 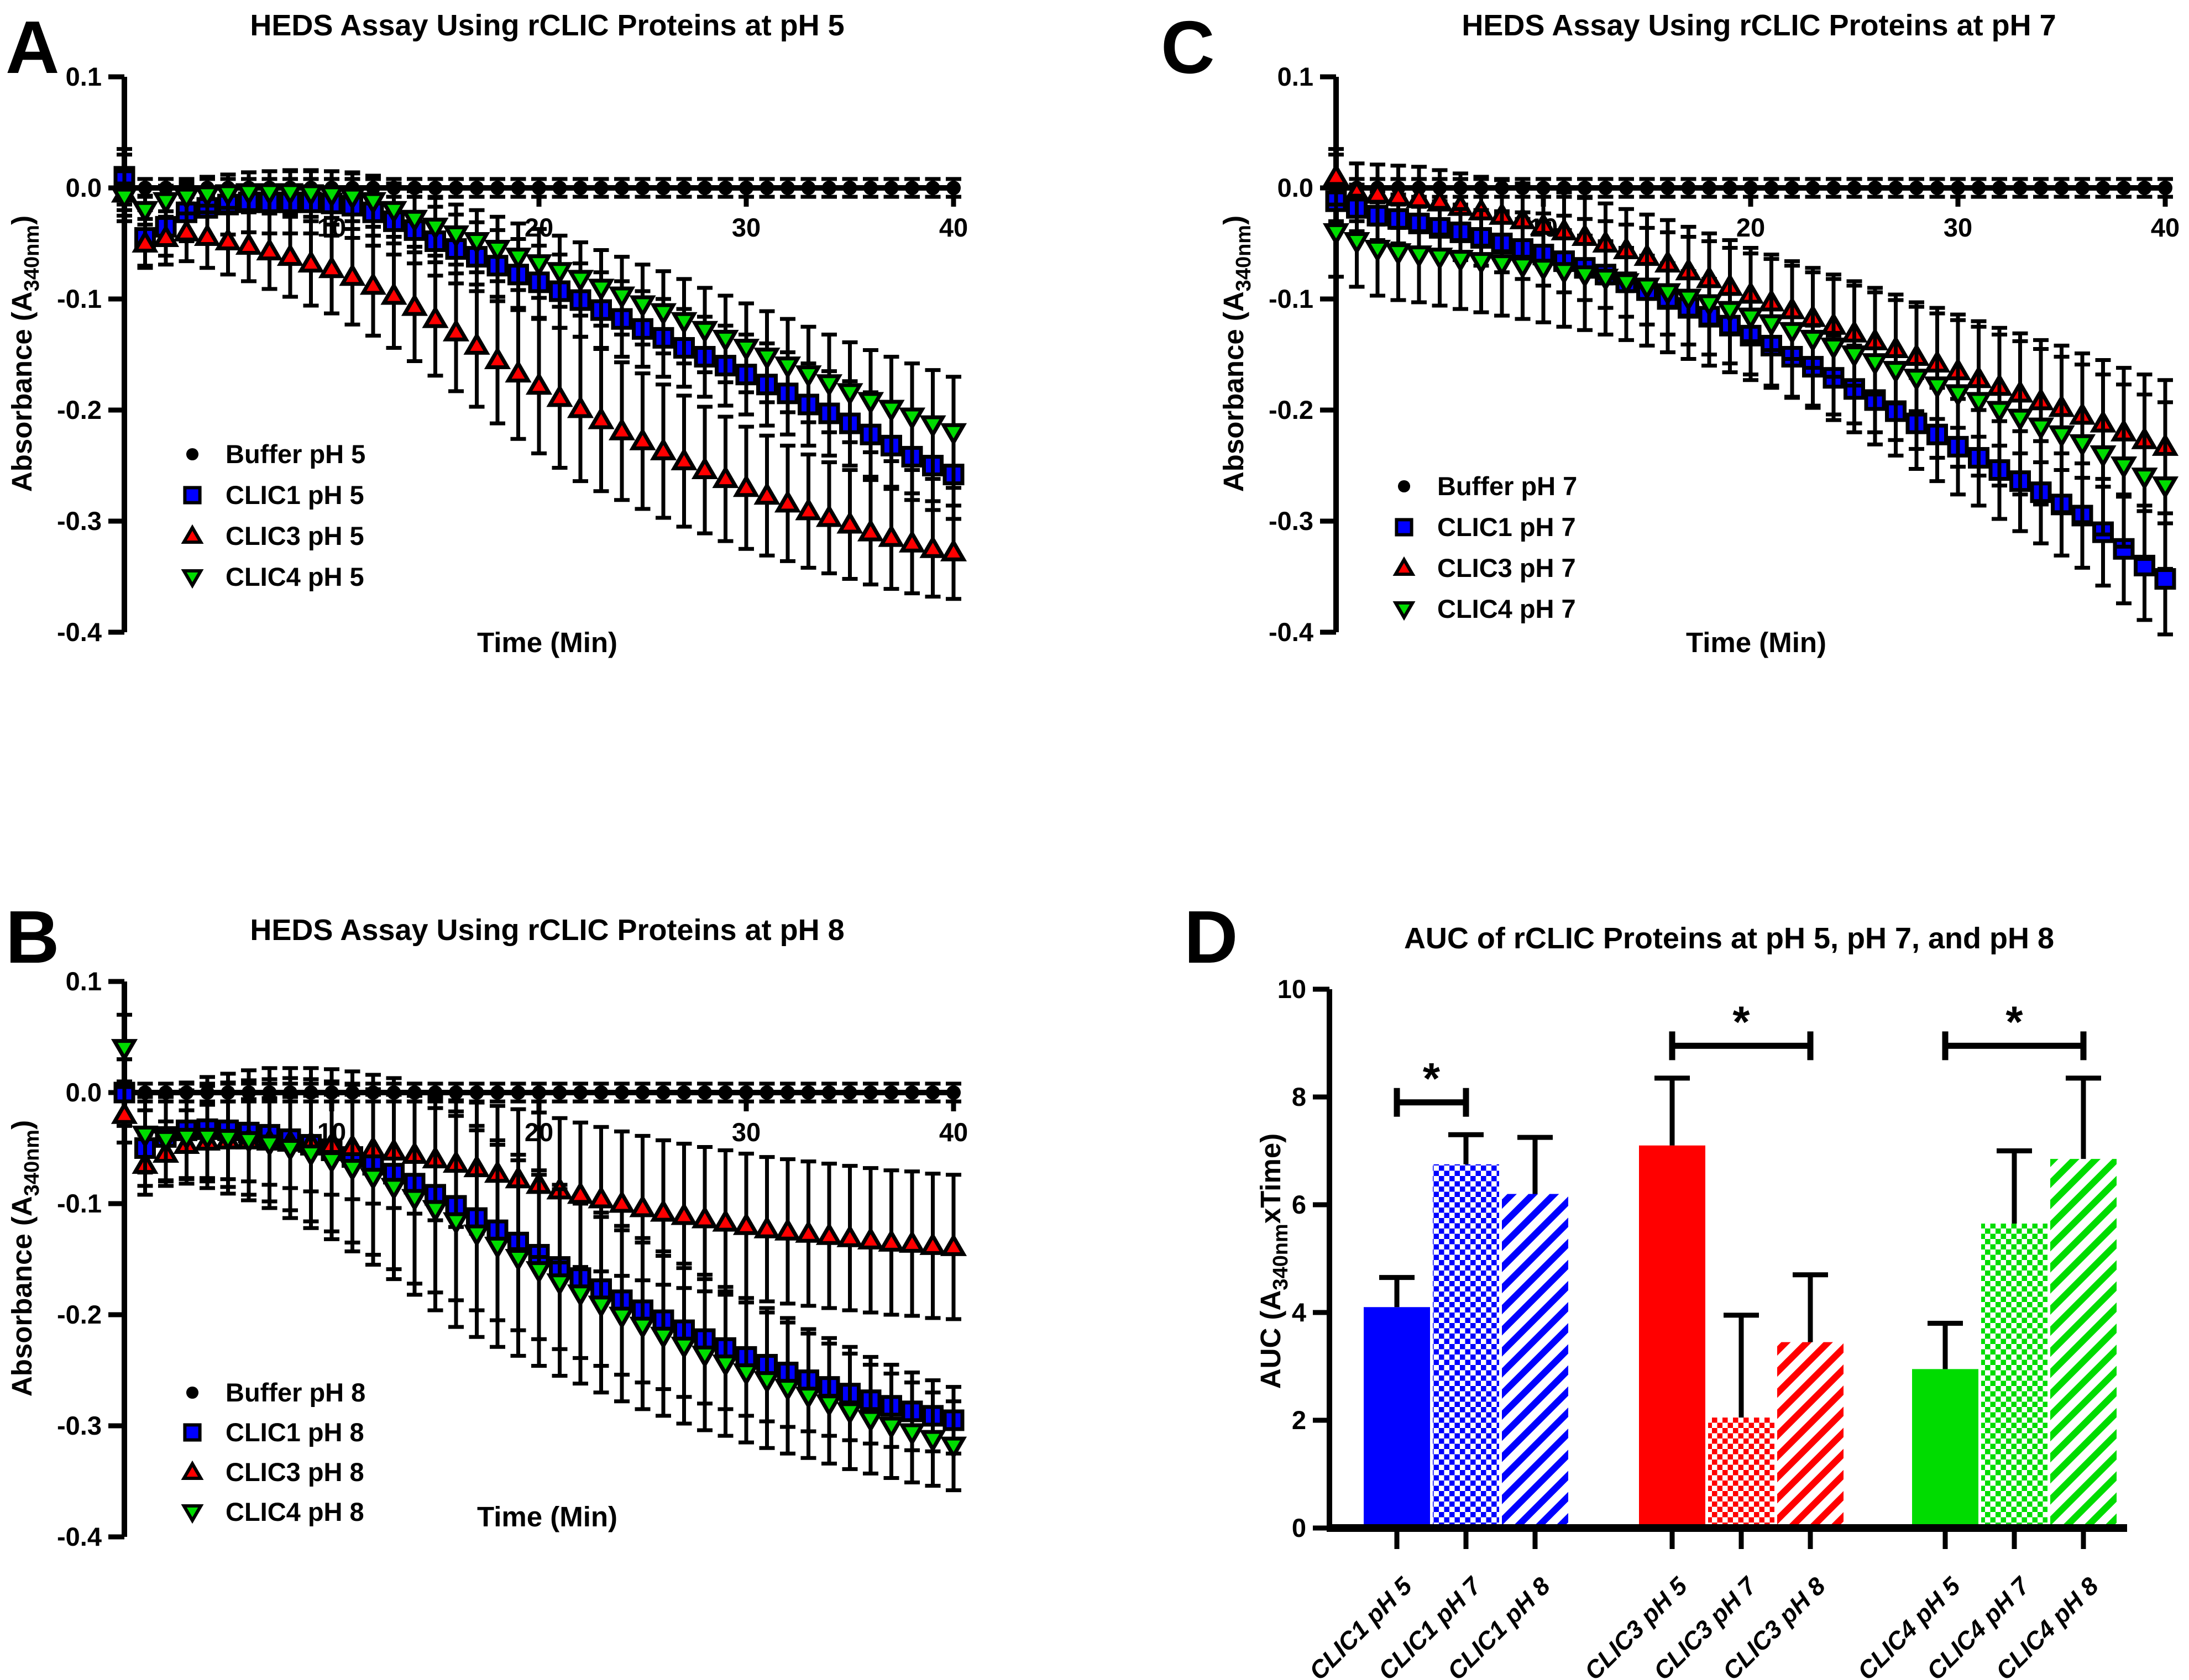 What do you see at coordinates (192, 1433) in the screenshot?
I see `legend-marker-square` at bounding box center [192, 1433].